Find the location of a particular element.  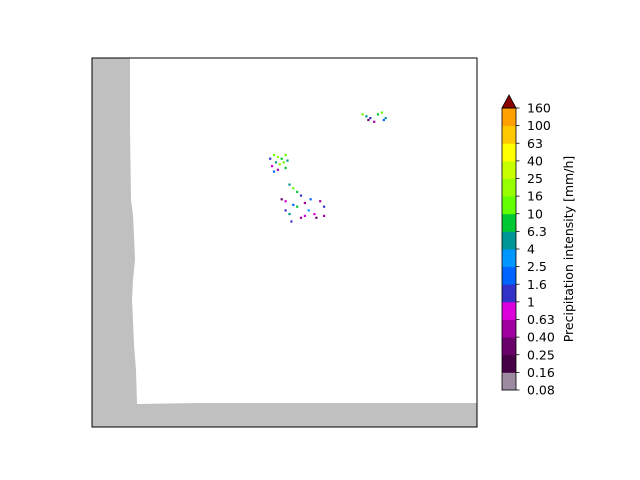

colorbar-tick-label: 6.3 is located at coordinates (537, 231).